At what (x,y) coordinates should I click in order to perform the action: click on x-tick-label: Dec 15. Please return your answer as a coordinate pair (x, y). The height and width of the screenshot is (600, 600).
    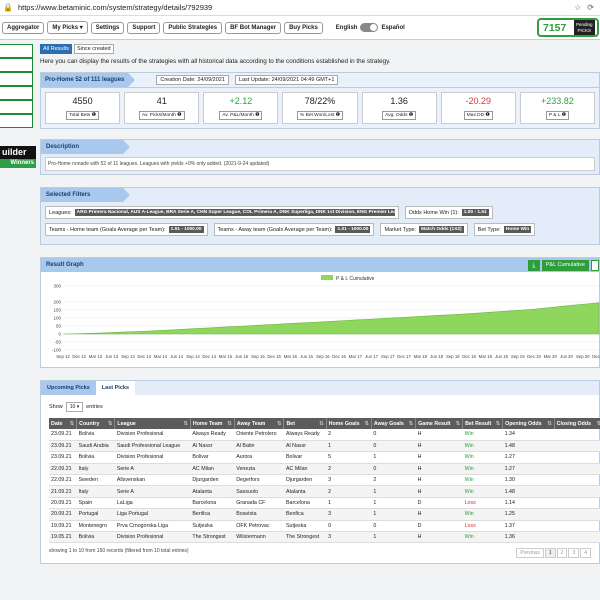
    Looking at the image, I should click on (274, 356).